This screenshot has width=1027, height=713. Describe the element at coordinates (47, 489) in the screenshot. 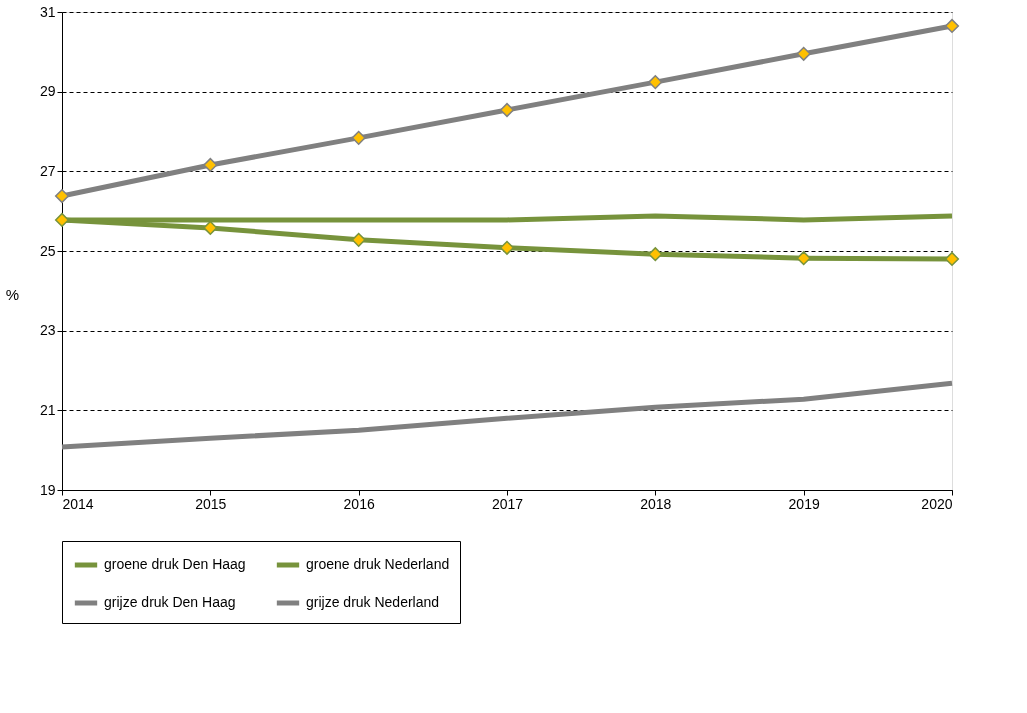

I see `y-tick-label: 19` at that location.